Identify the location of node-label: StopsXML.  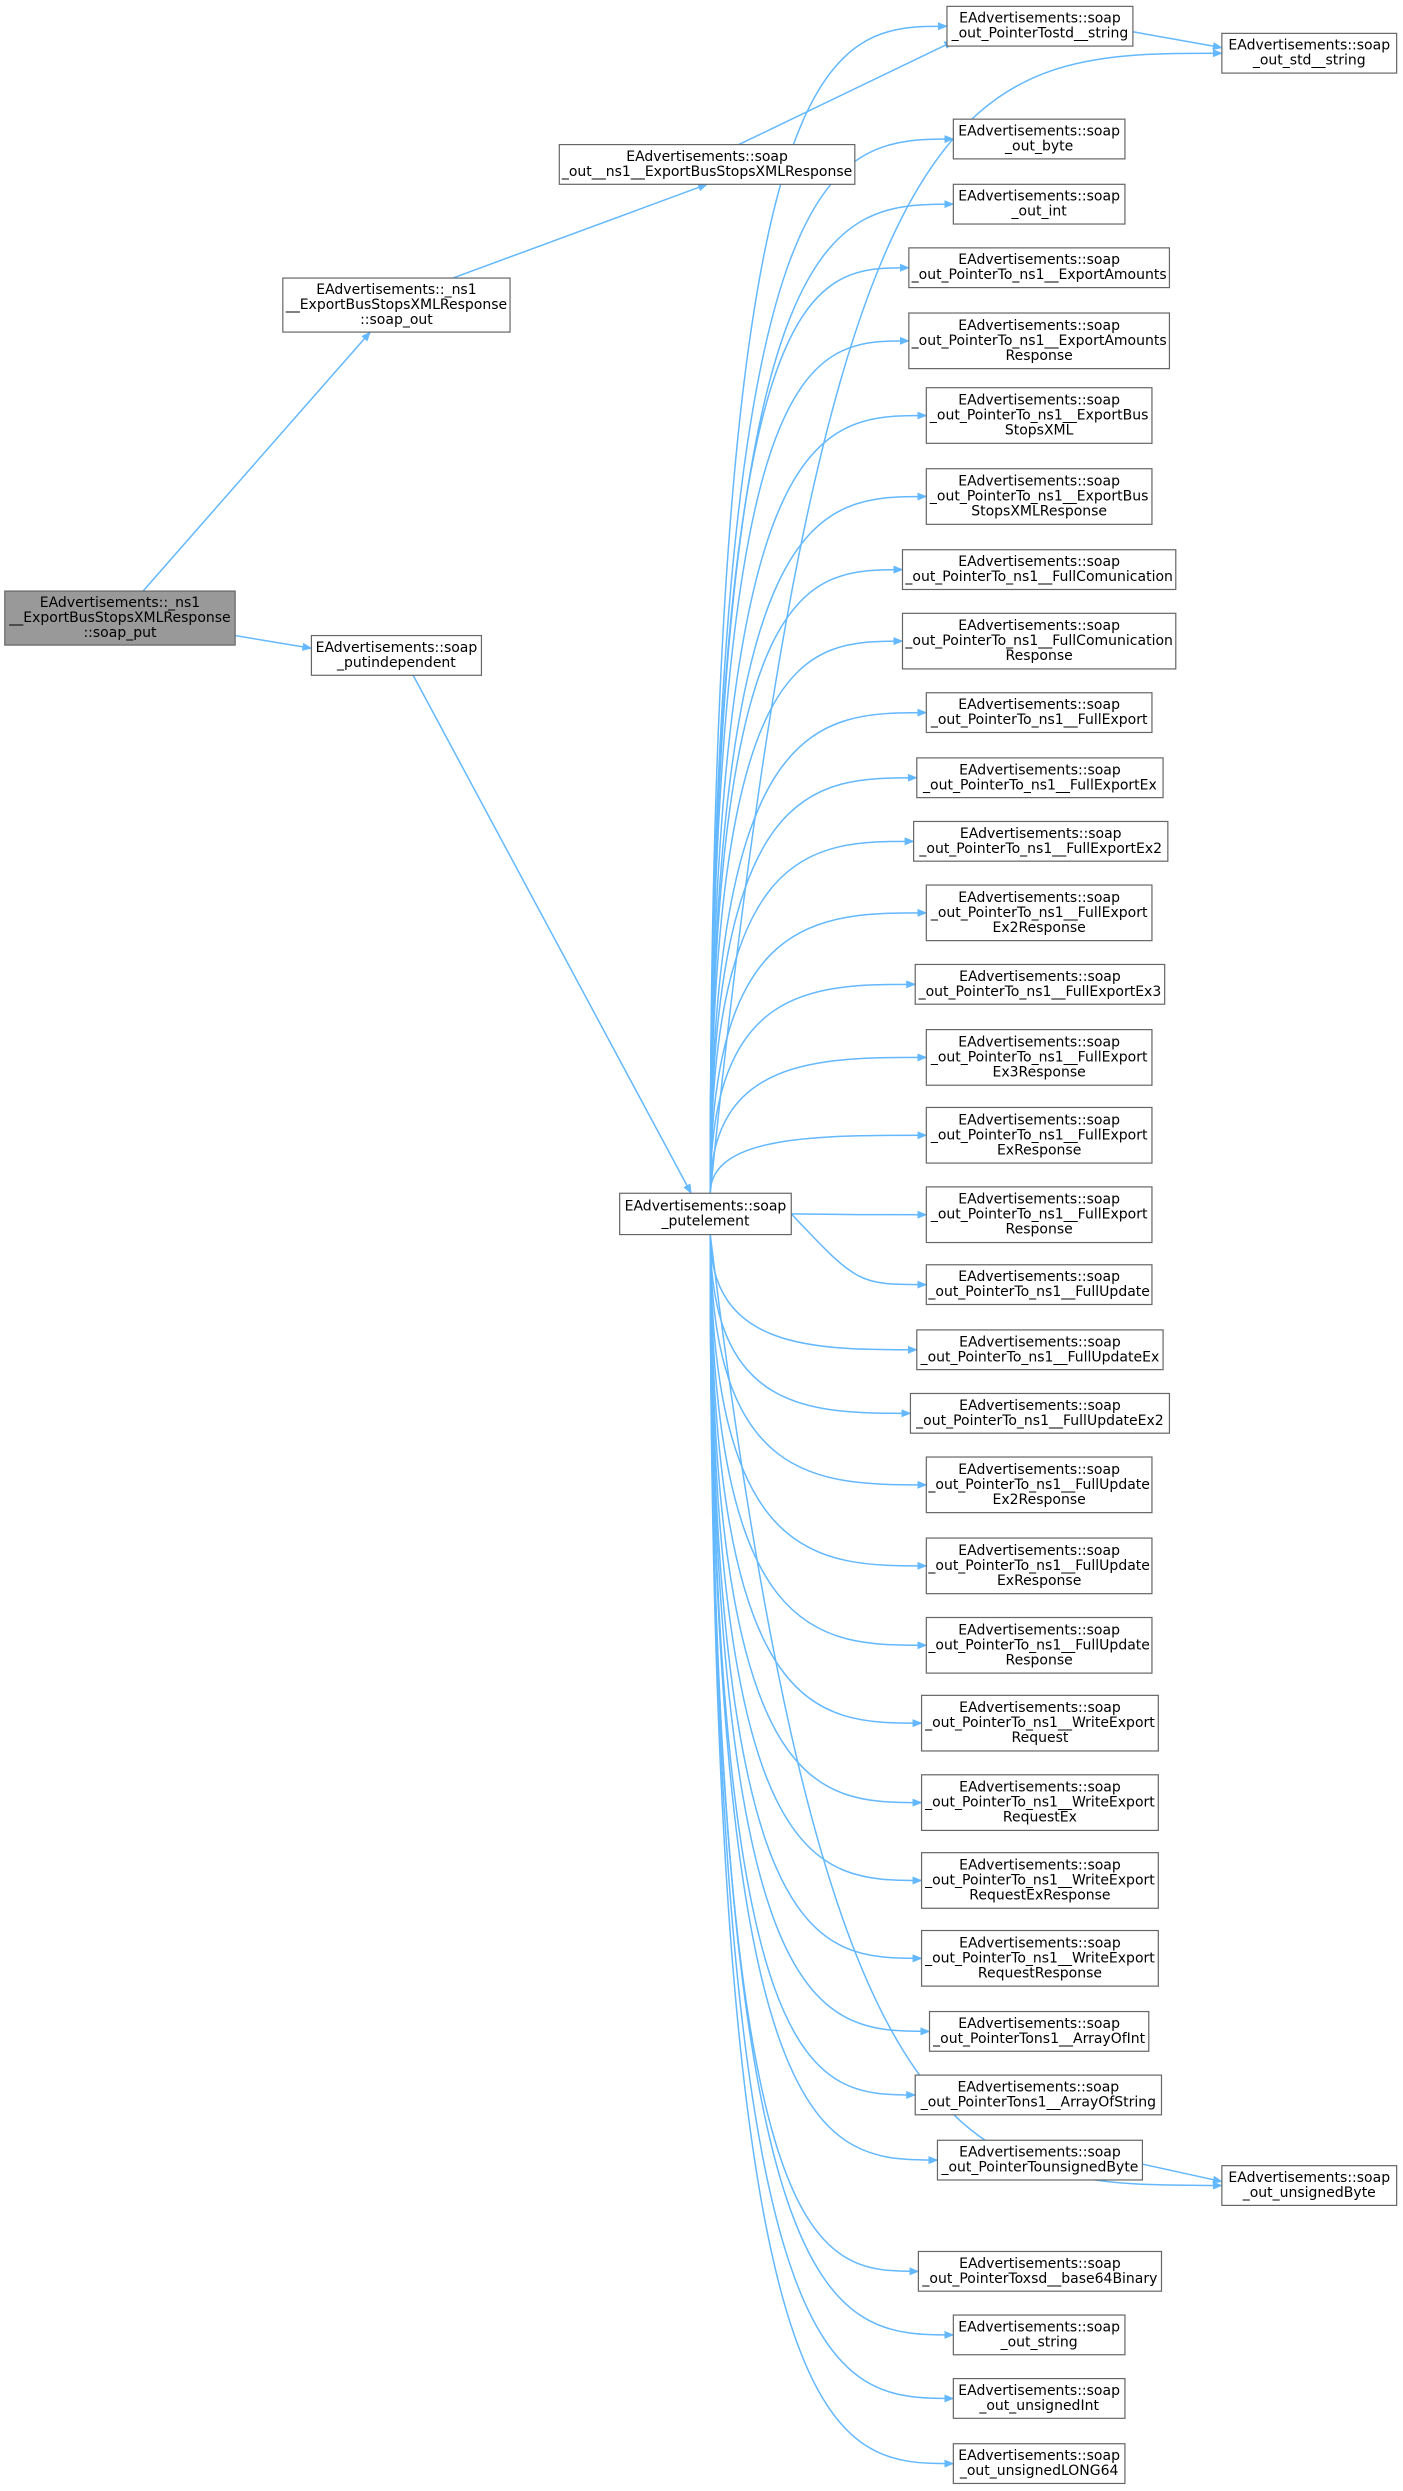
(1039, 430).